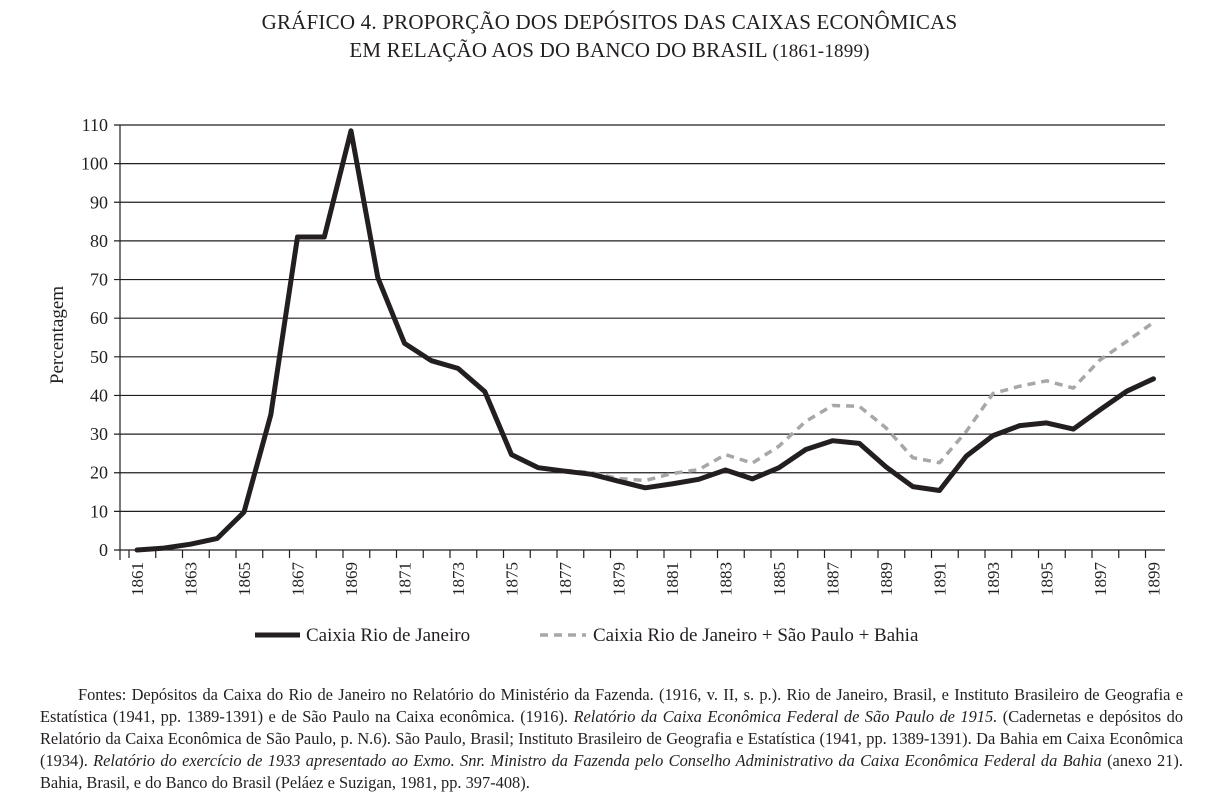 This screenshot has height=803, width=1219. I want to click on x-tick-label: 1891, so click(940, 579).